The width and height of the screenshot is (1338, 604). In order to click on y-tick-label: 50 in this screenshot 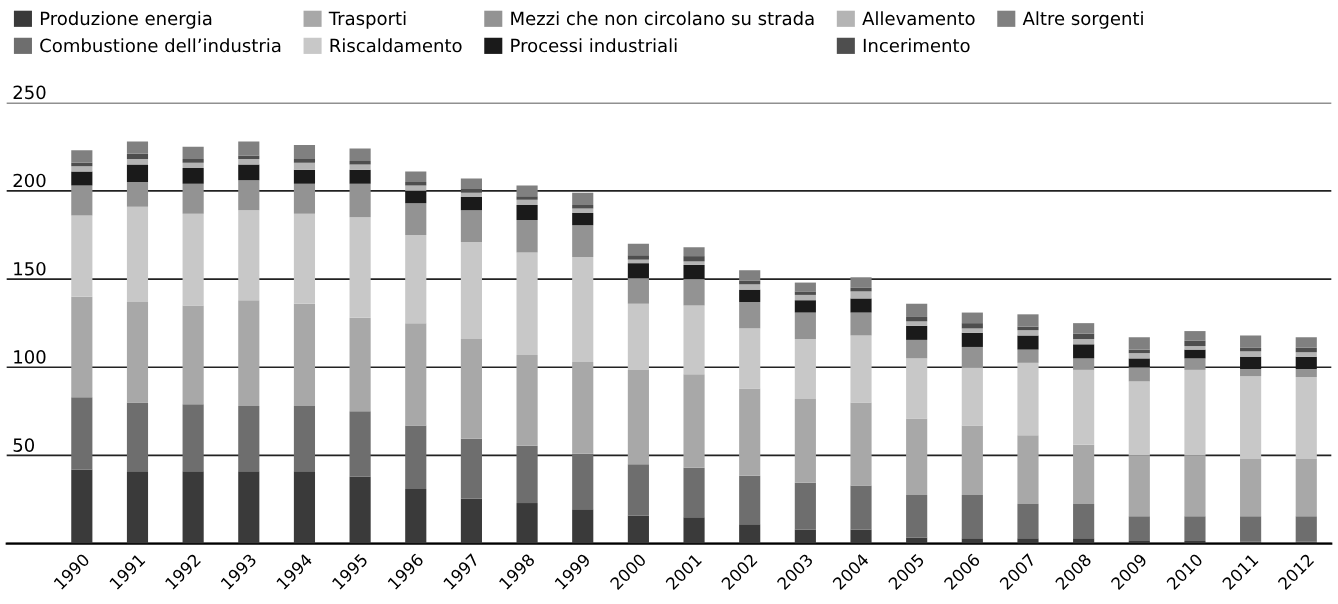, I will do `click(24, 445)`.